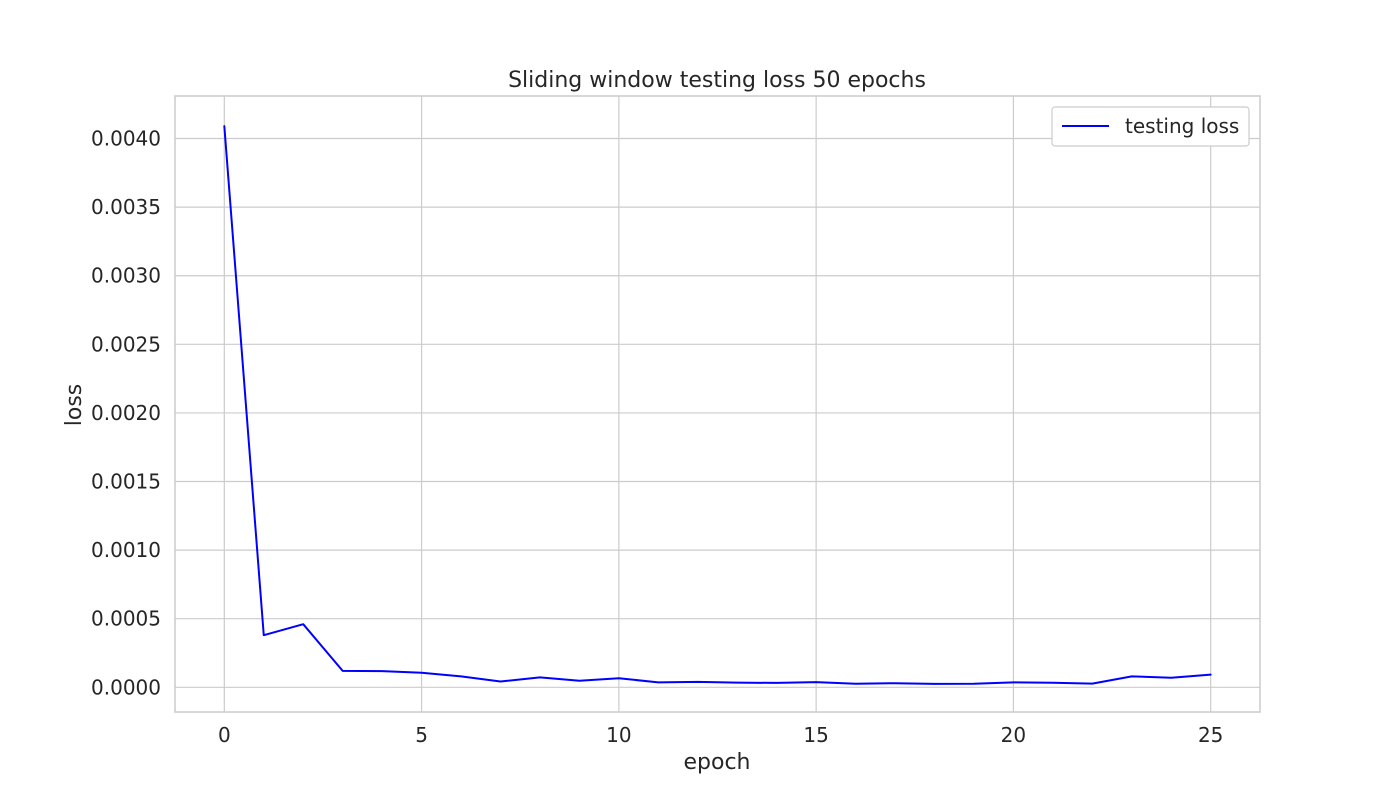 This screenshot has width=1400, height=804. I want to click on y-tick-label: 0.0005, so click(126, 619).